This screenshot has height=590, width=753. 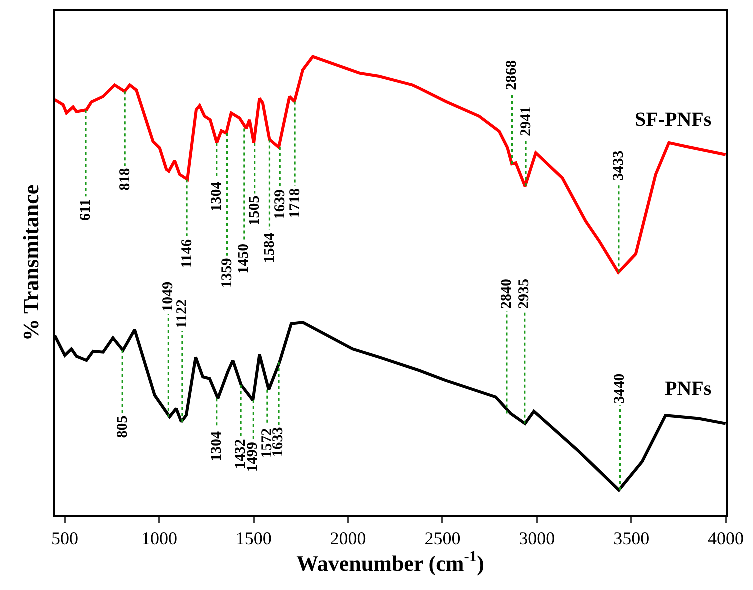 I want to click on annotation: 1146, so click(x=187, y=253).